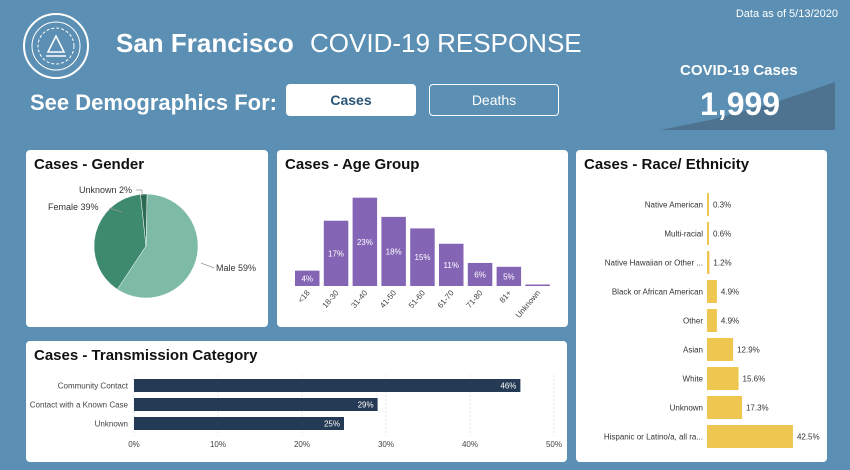 Image resolution: width=850 pixels, height=470 pixels. Describe the element at coordinates (757, 408) in the screenshot. I see `race-value-label: 17.3%` at that location.